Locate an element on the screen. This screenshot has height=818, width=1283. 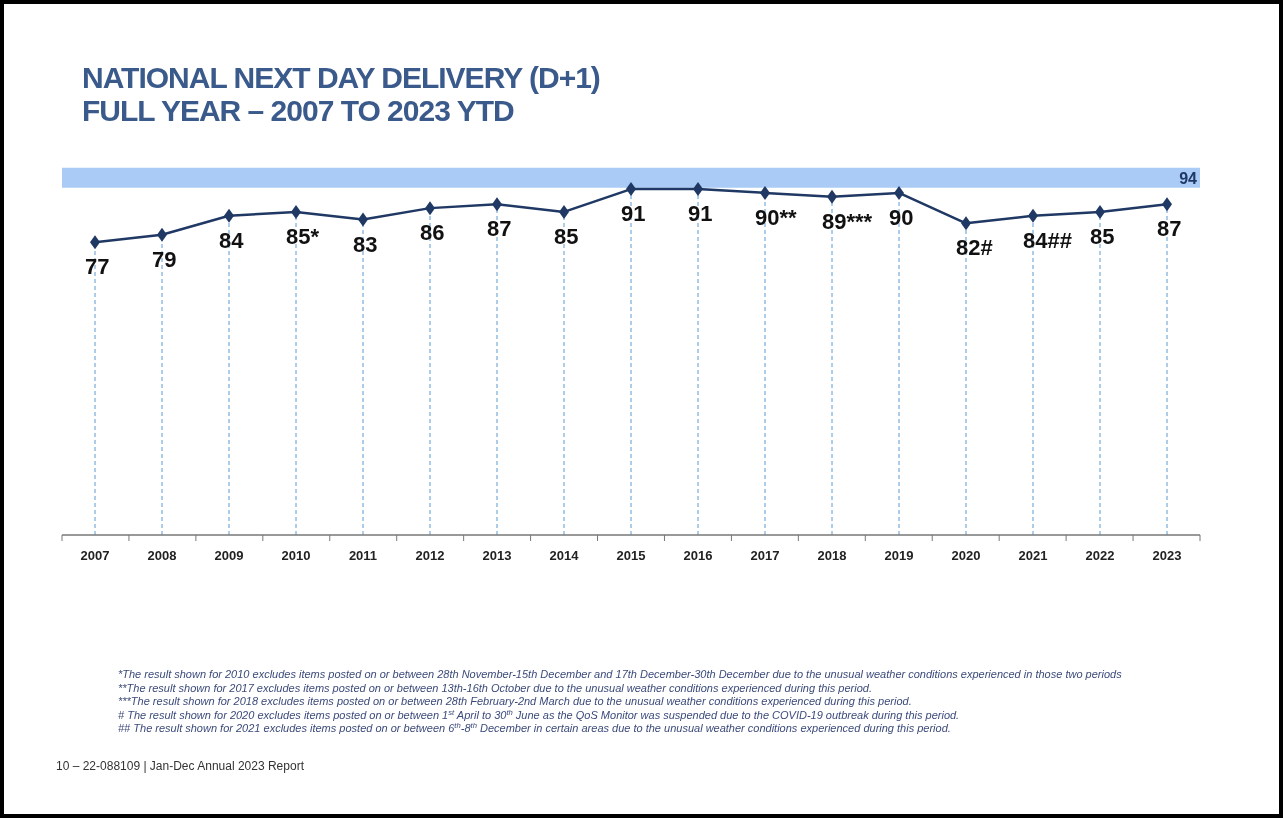
text: ## The result shown for 2021 excludes items posted on or between 6$^{th}$-8$^{th}$ December in certain areas due to the unusual weather conditions experienced during this period. is located at coordinates (534, 727).